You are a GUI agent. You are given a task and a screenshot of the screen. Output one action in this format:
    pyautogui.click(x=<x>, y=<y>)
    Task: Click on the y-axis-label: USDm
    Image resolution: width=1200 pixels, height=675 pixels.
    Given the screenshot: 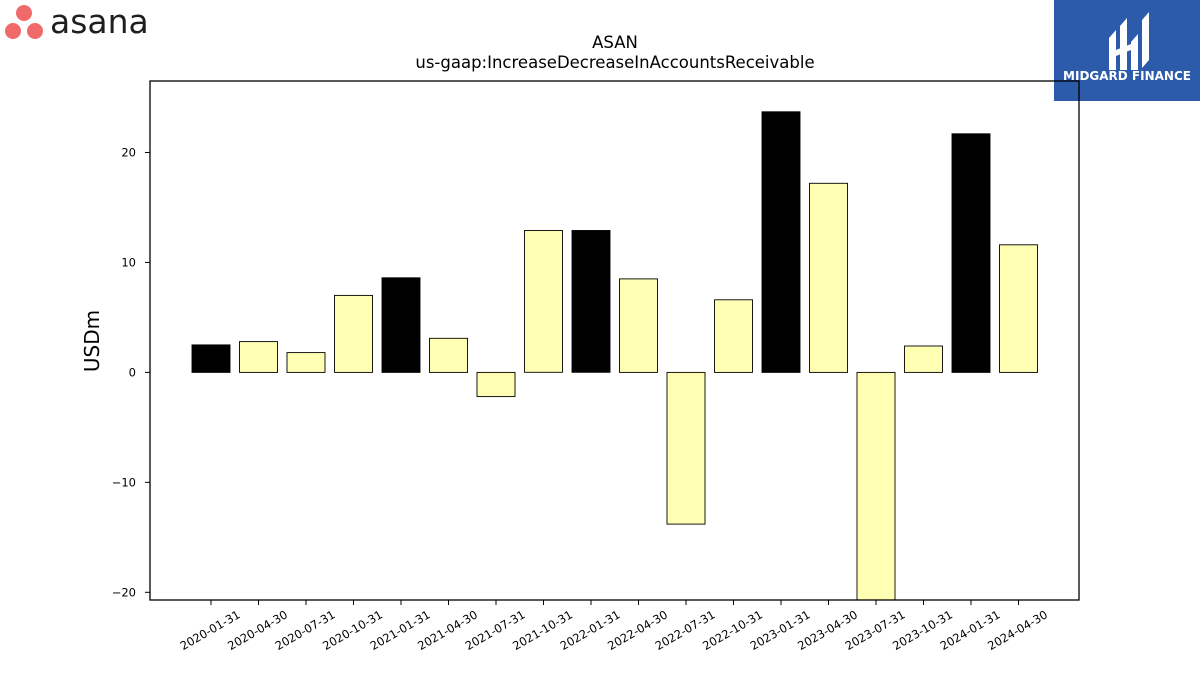 What is the action you would take?
    pyautogui.click(x=92, y=341)
    